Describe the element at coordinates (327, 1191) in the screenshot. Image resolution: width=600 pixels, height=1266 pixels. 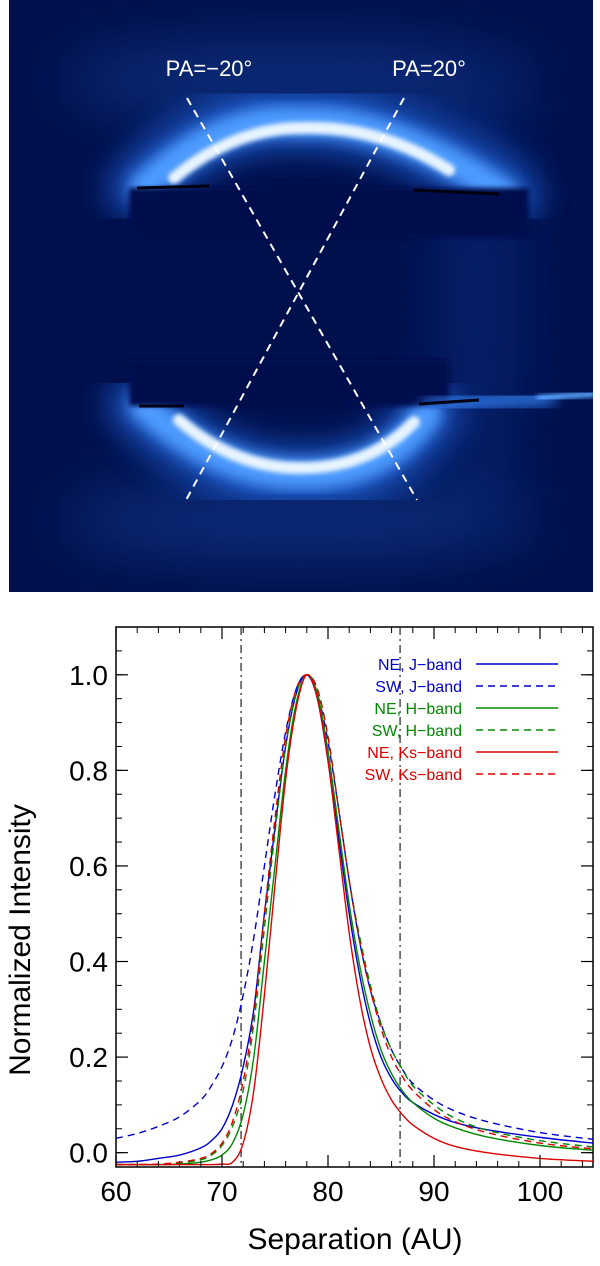
I see `x-tick-label: 80` at that location.